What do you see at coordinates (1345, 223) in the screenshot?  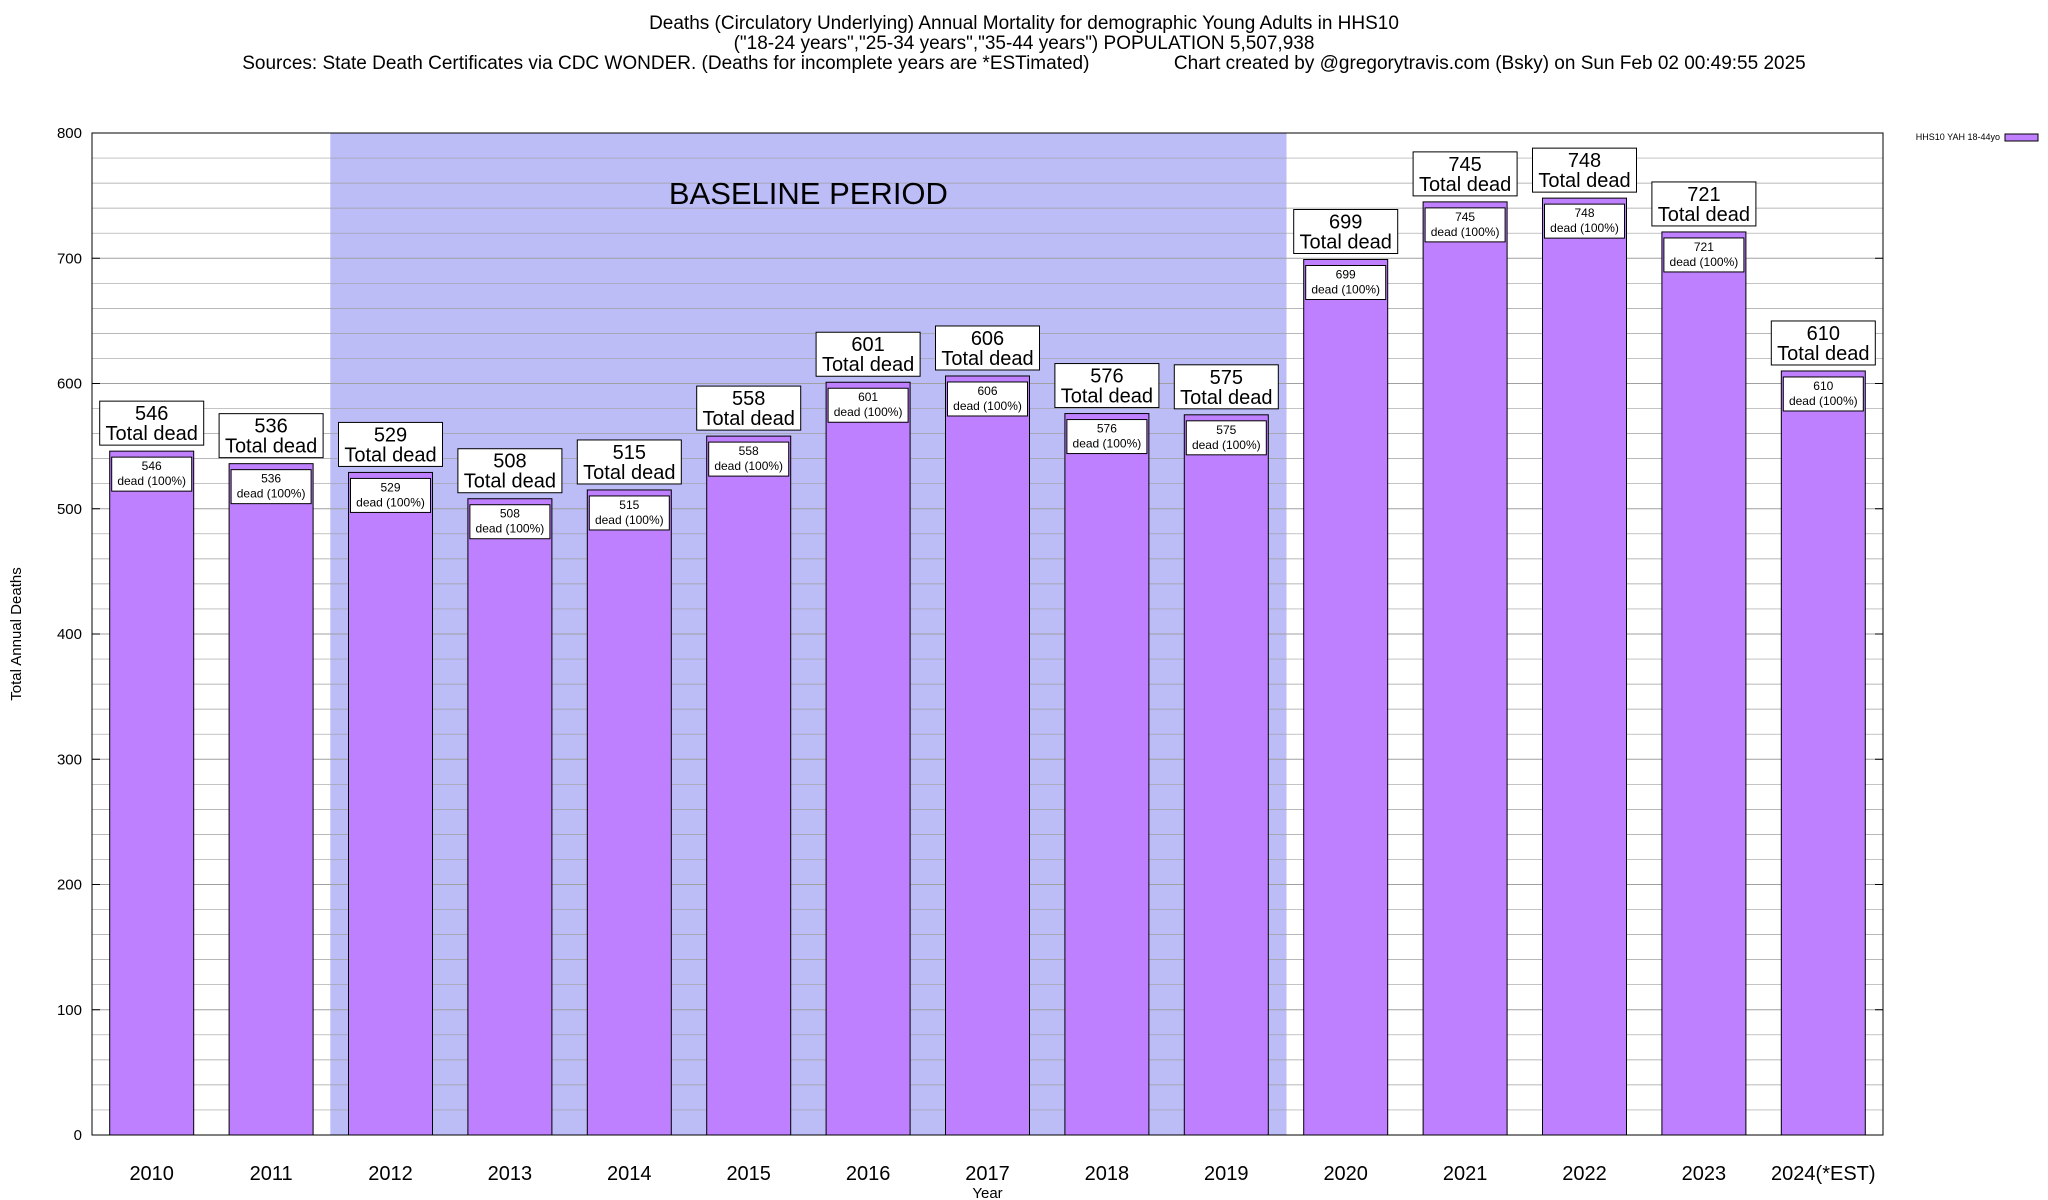 I see `top-label-value: 699` at bounding box center [1345, 223].